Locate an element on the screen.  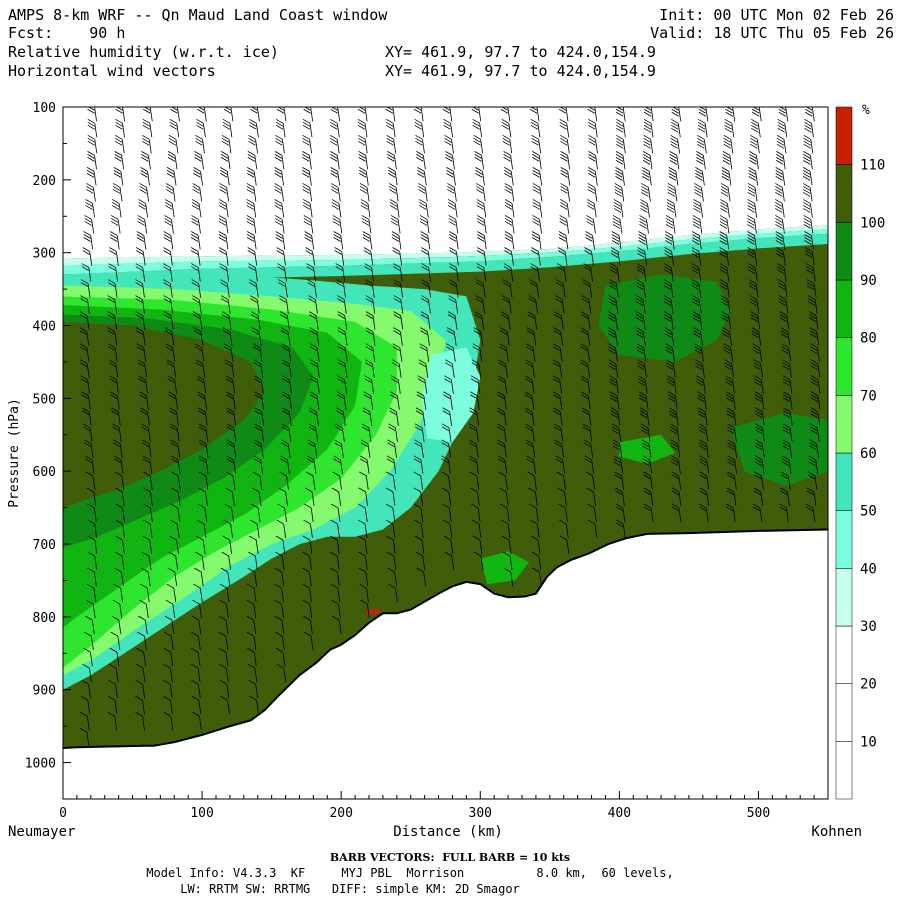
colorbar-level-label: 60 is located at coordinates (868, 454).